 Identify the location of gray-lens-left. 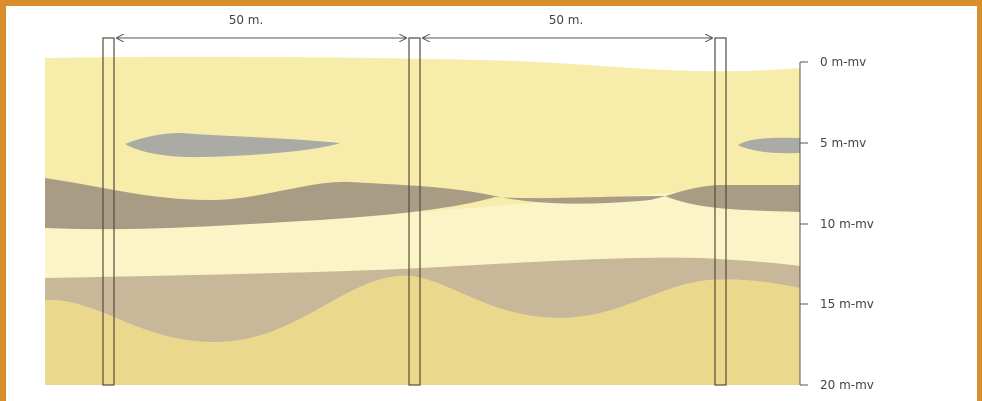
(232, 145).